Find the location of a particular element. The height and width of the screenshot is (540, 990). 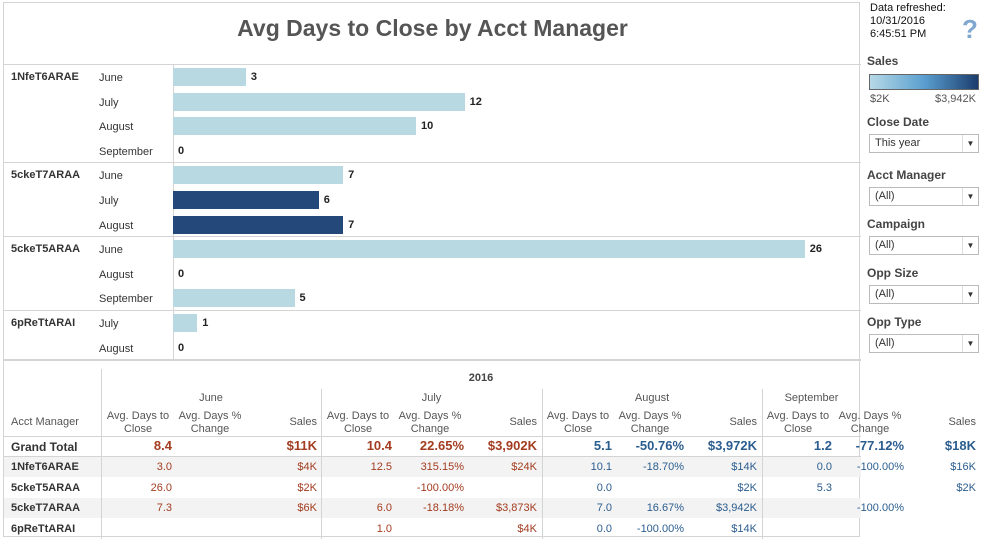

bar-value-label: 26 is located at coordinates (816, 249).